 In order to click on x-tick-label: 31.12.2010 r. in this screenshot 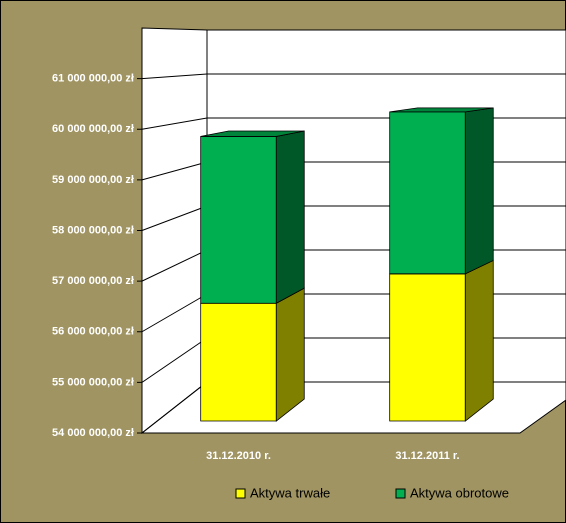, I will do `click(238, 456)`.